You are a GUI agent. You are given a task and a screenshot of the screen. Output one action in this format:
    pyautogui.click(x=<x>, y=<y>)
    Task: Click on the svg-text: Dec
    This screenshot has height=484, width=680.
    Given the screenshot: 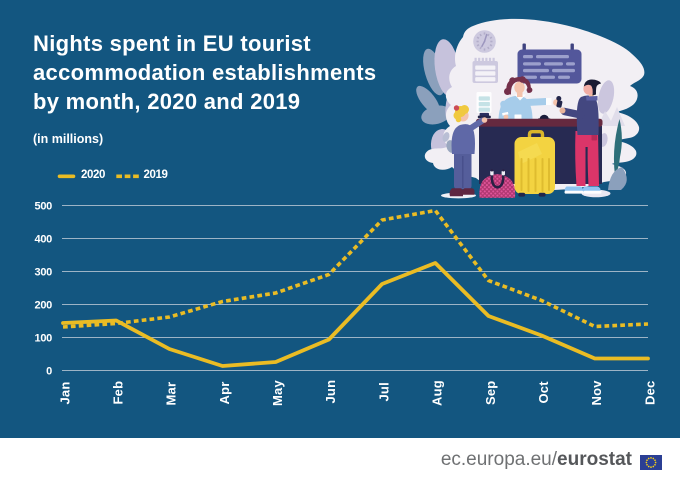 What is the action you would take?
    pyautogui.click(x=649, y=393)
    